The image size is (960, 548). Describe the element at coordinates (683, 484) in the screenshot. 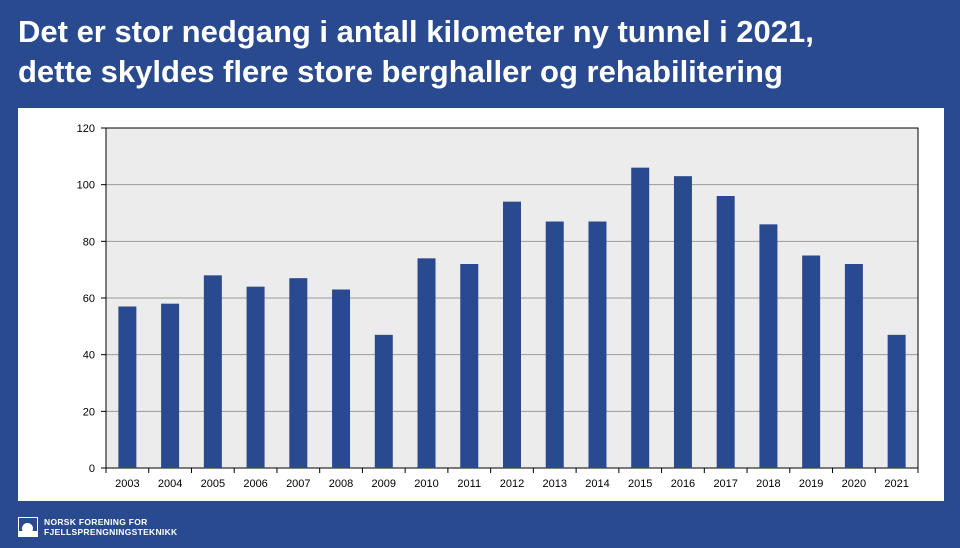

I see `x-tick-label: 2016` at that location.